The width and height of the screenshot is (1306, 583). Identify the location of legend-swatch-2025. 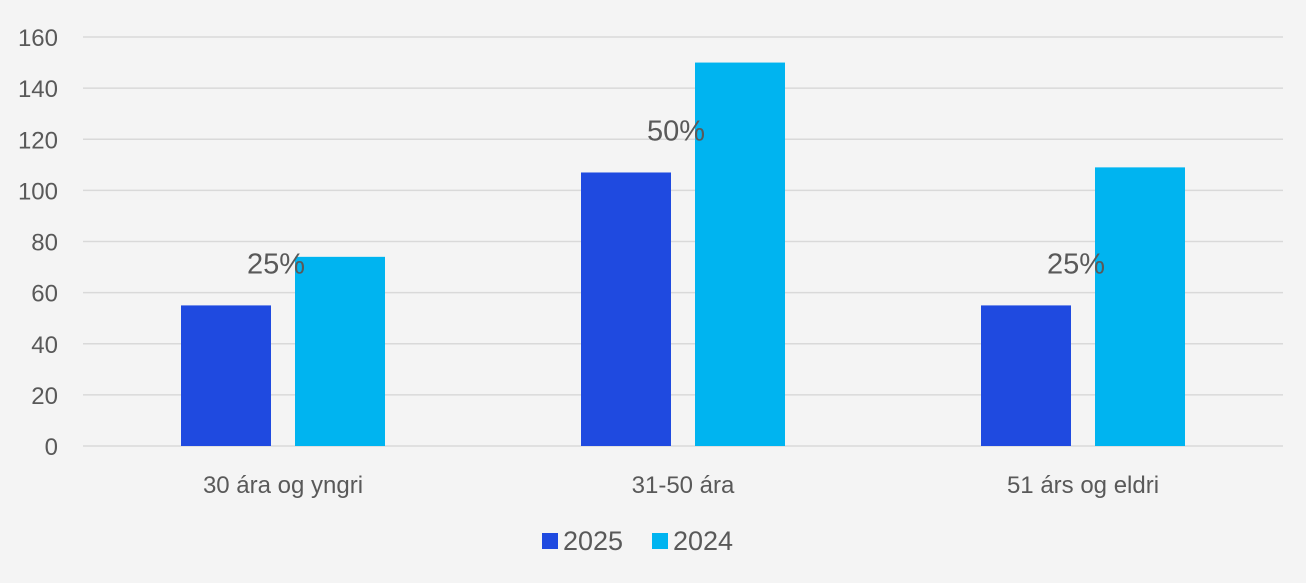
(550, 541).